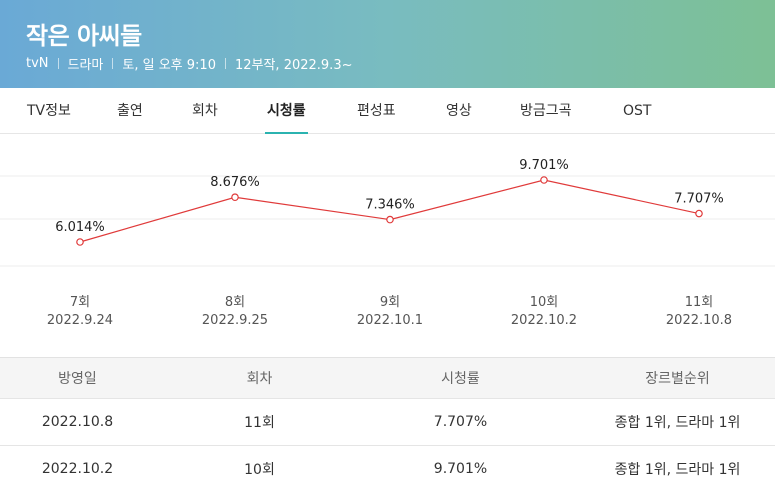 The image size is (775, 492). What do you see at coordinates (677, 379) in the screenshot?
I see `header-genre-rank: 장르별순위` at bounding box center [677, 379].